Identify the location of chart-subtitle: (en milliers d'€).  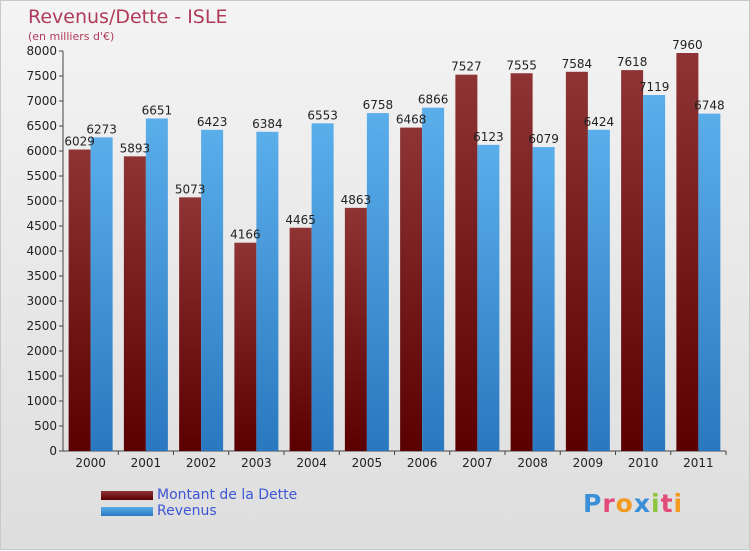
(71, 36).